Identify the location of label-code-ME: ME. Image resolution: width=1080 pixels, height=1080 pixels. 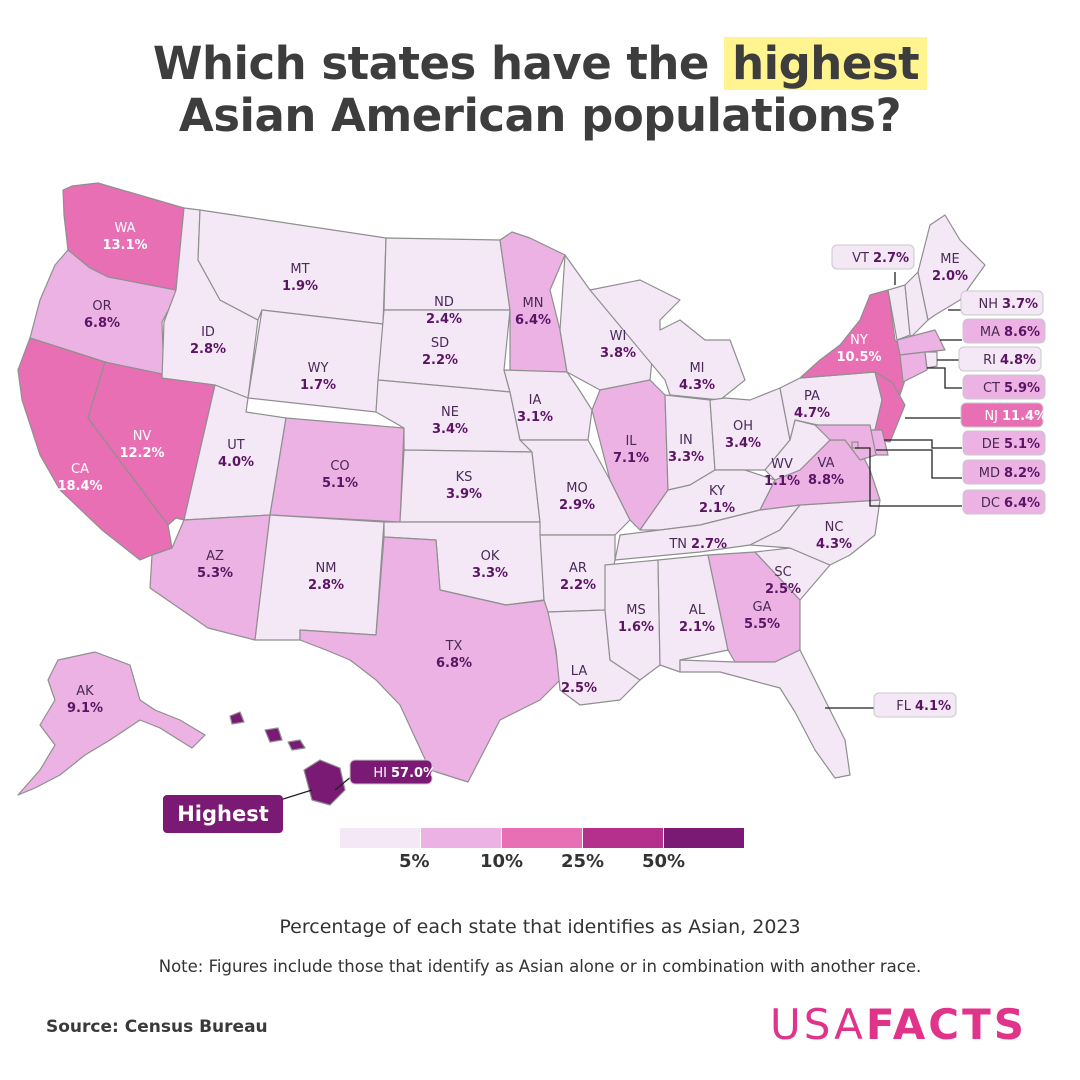
(949, 259).